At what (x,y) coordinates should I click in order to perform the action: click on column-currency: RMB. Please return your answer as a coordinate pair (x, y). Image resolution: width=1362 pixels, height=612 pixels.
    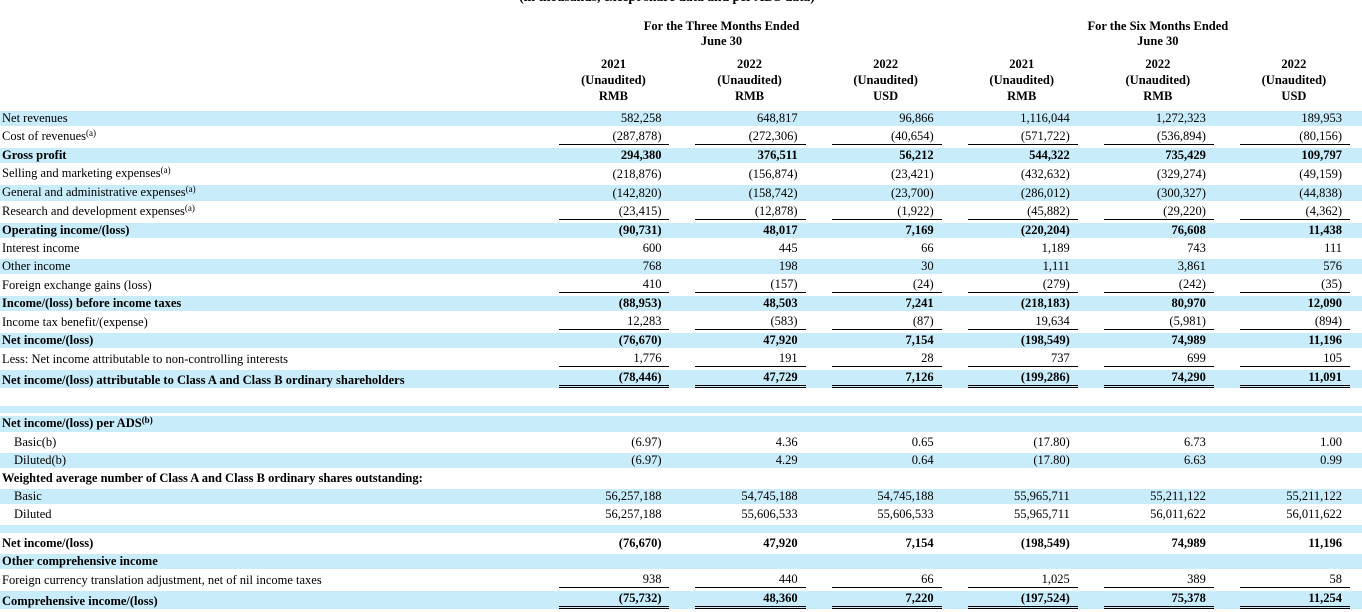
    Looking at the image, I should click on (1022, 96).